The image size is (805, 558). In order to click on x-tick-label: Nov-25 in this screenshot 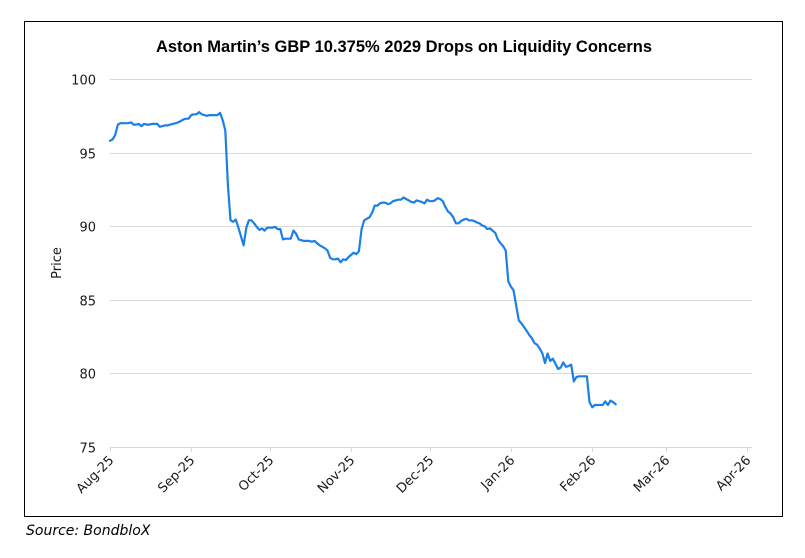, I will do `click(336, 474)`.